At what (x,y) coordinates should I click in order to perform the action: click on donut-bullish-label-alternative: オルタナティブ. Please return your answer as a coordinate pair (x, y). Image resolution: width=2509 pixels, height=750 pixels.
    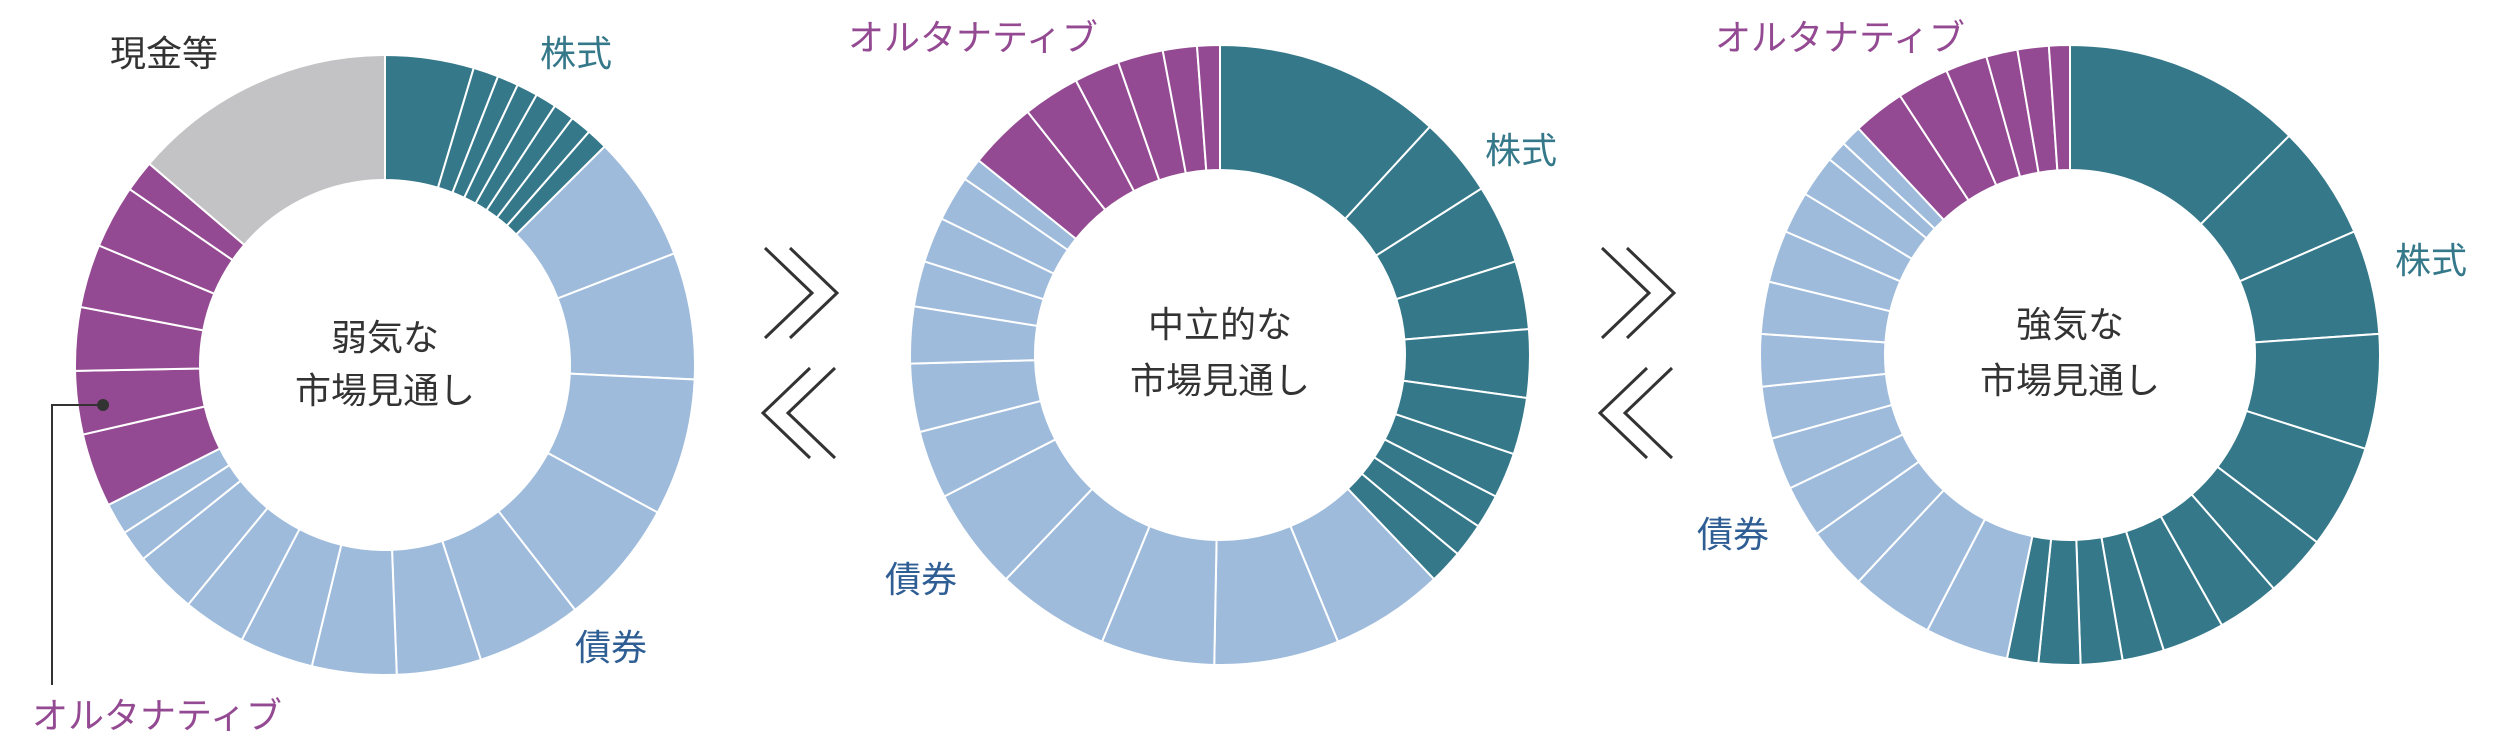
    Looking at the image, I should click on (1840, 38).